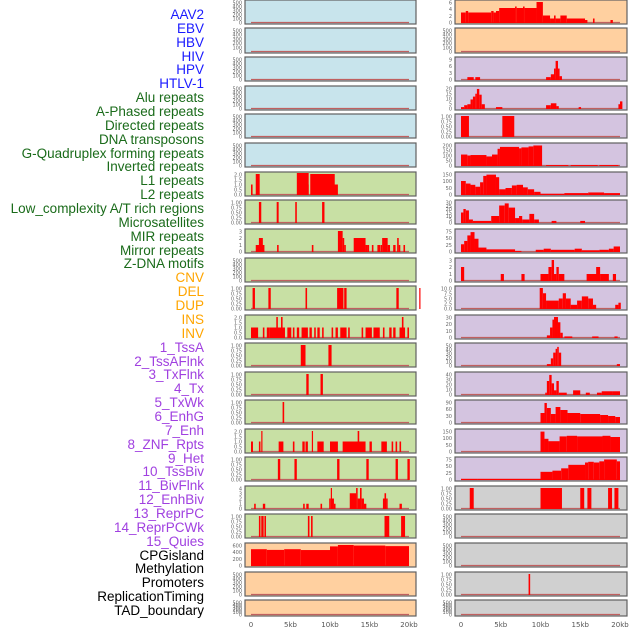  Describe the element at coordinates (449, 95) in the screenshot. I see `y-tick-label: 15` at that location.